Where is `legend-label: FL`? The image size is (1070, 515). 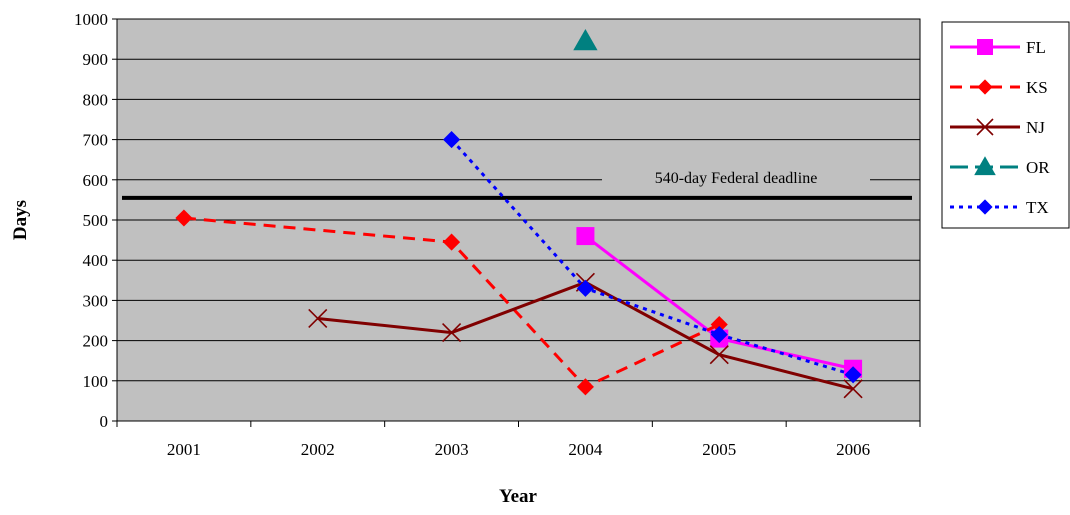
legend-label: FL is located at coordinates (1036, 47).